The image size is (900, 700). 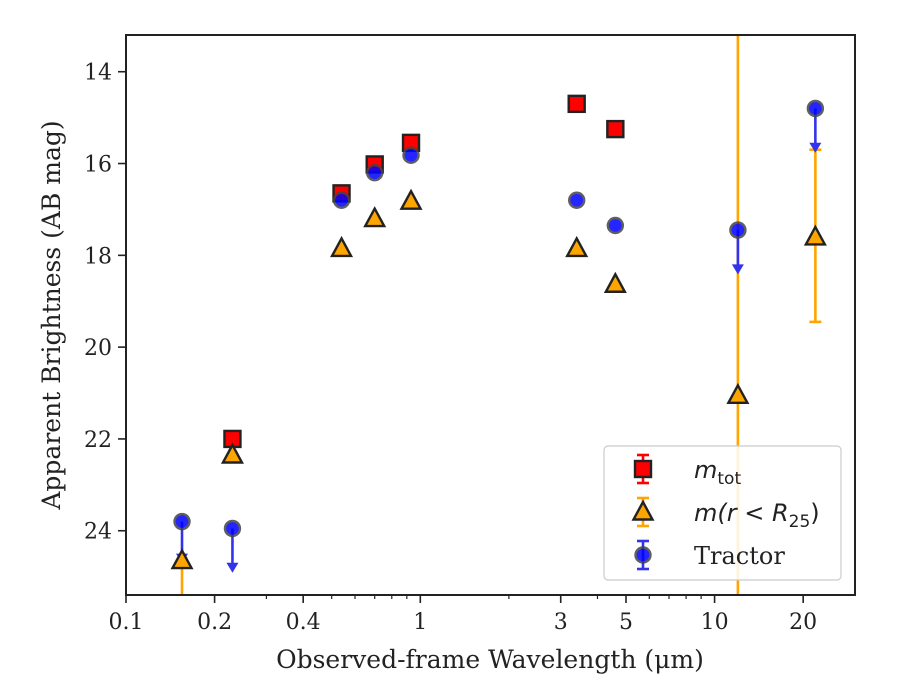 I want to click on x-tick-label: 1, so click(x=420, y=622).